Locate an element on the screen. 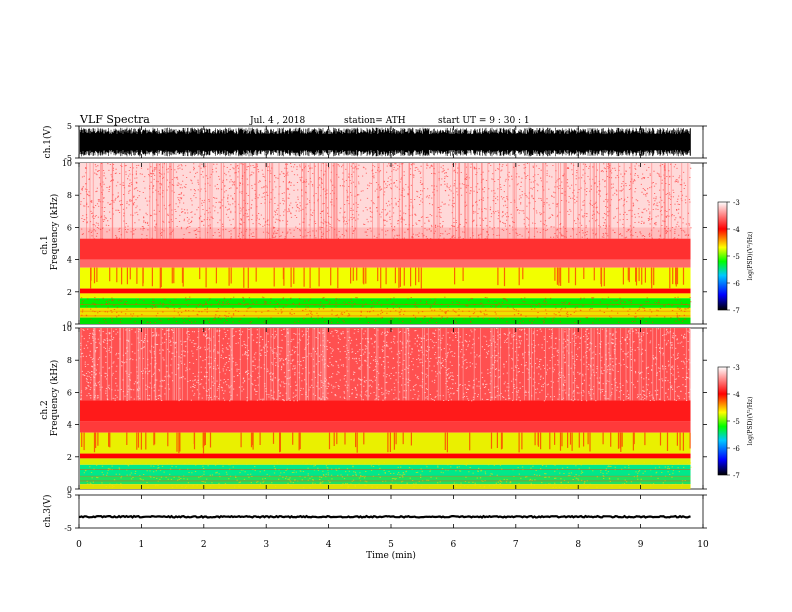 This screenshot has width=792, height=612. ch3-waveform-ytick-label: 5 is located at coordinates (69, 495).